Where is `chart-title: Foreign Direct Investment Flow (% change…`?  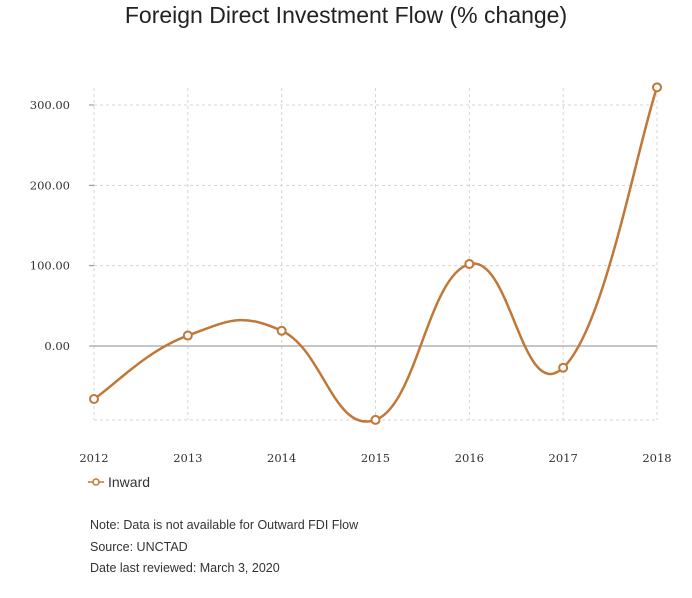
chart-title: Foreign Direct Investment Flow (% change… is located at coordinates (346, 15).